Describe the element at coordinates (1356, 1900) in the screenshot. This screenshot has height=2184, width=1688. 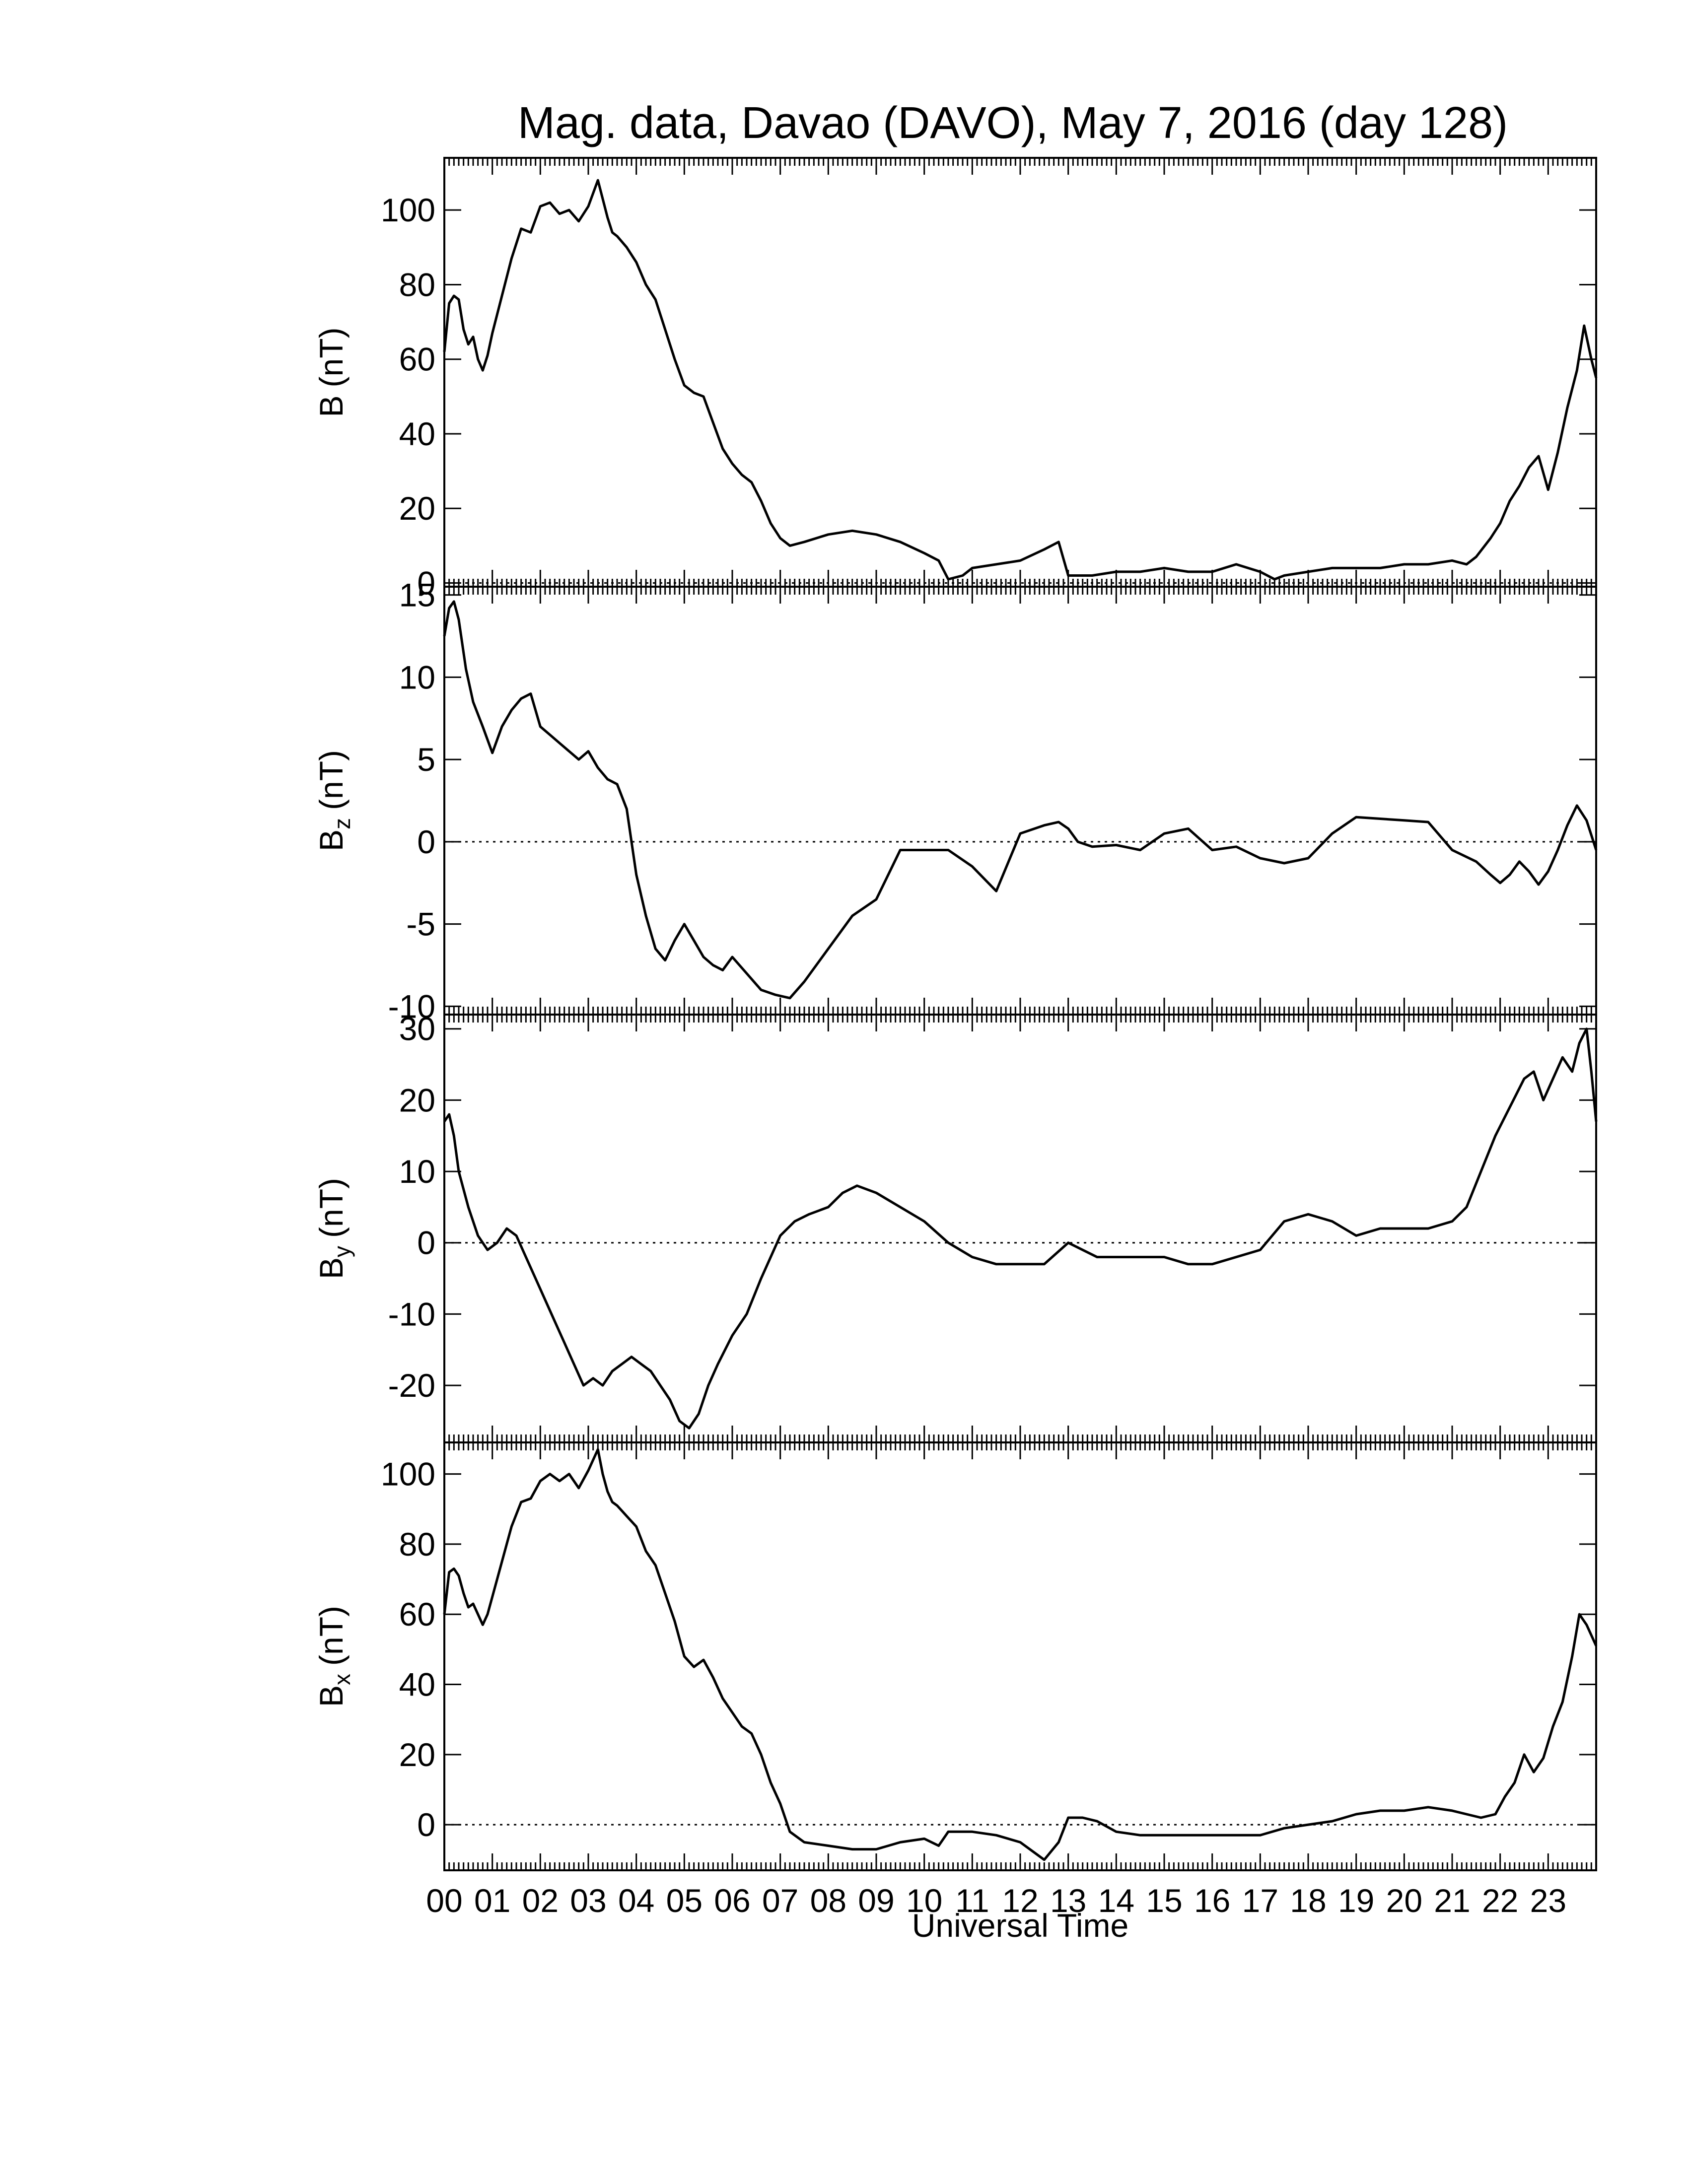
I see `x-tick-label: 19` at that location.